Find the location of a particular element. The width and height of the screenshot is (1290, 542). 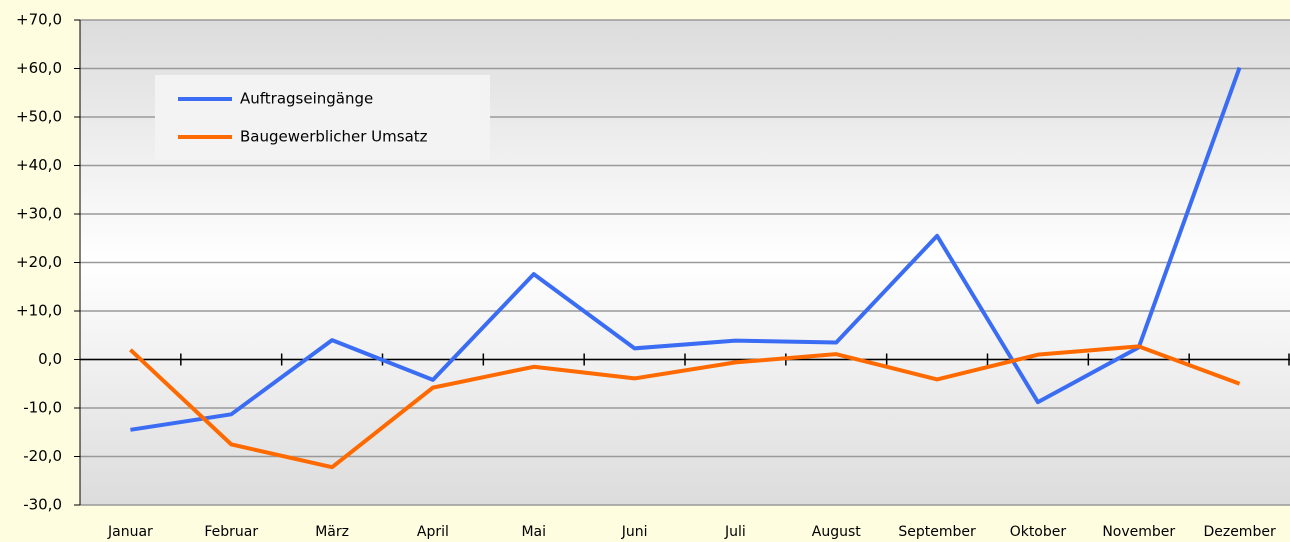

y-tick-label: +50,0 is located at coordinates (39, 117).